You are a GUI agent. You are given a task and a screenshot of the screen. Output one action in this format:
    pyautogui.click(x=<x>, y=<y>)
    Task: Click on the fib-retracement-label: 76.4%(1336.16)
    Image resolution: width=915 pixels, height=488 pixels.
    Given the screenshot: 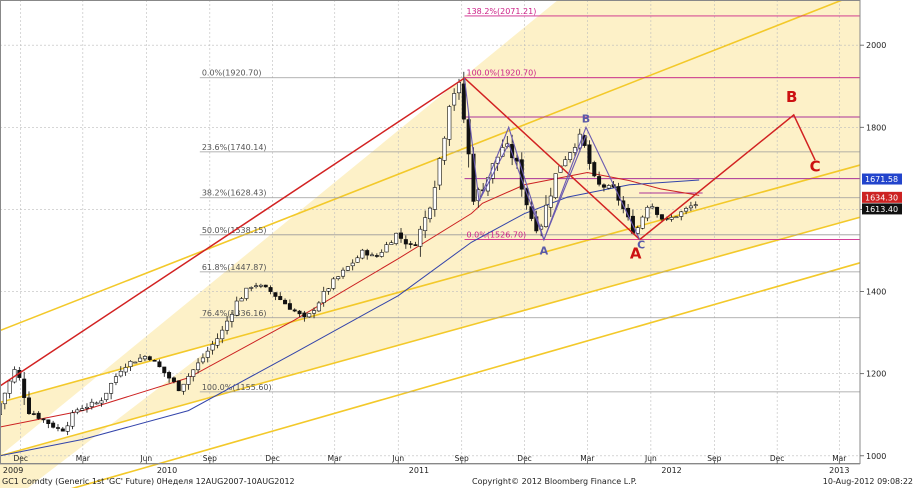 What is the action you would take?
    pyautogui.click(x=234, y=313)
    